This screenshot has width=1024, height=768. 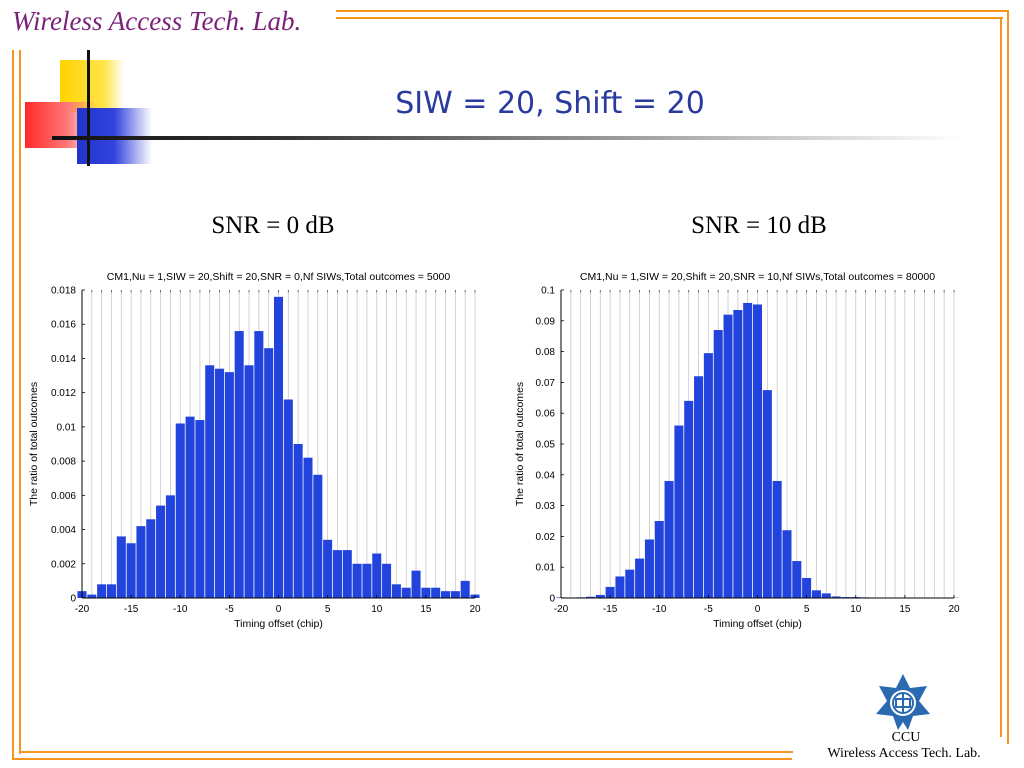 What do you see at coordinates (520, 444) in the screenshot?
I see `y-axis-label: The ratio of total outcomes` at bounding box center [520, 444].